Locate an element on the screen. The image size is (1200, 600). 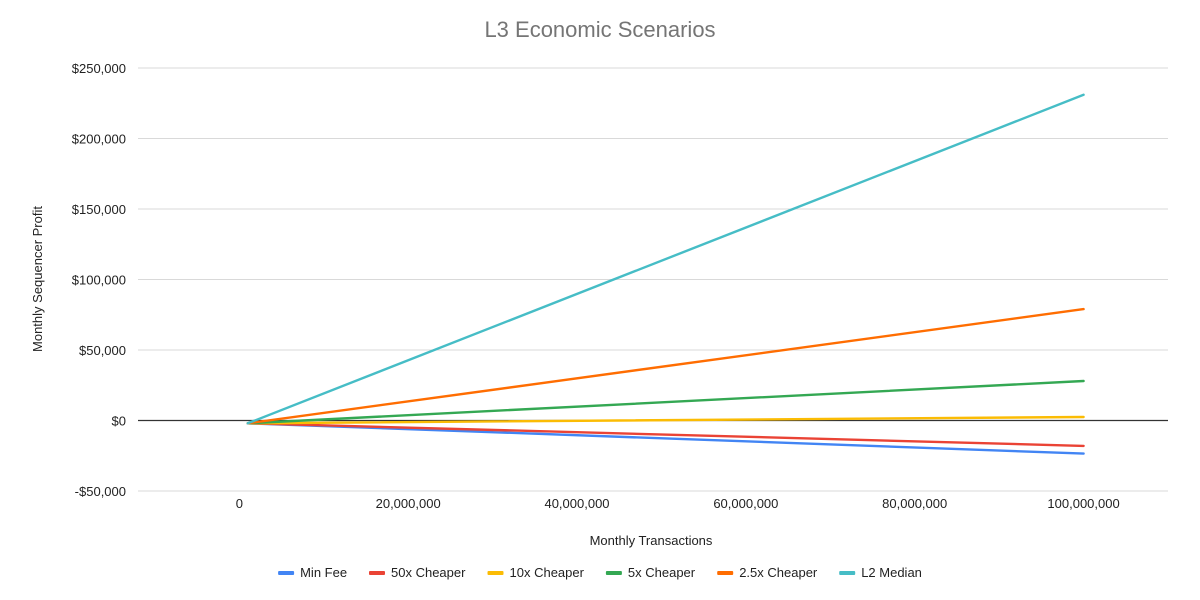
legend-item: 50x Cheaper is located at coordinates (417, 572).